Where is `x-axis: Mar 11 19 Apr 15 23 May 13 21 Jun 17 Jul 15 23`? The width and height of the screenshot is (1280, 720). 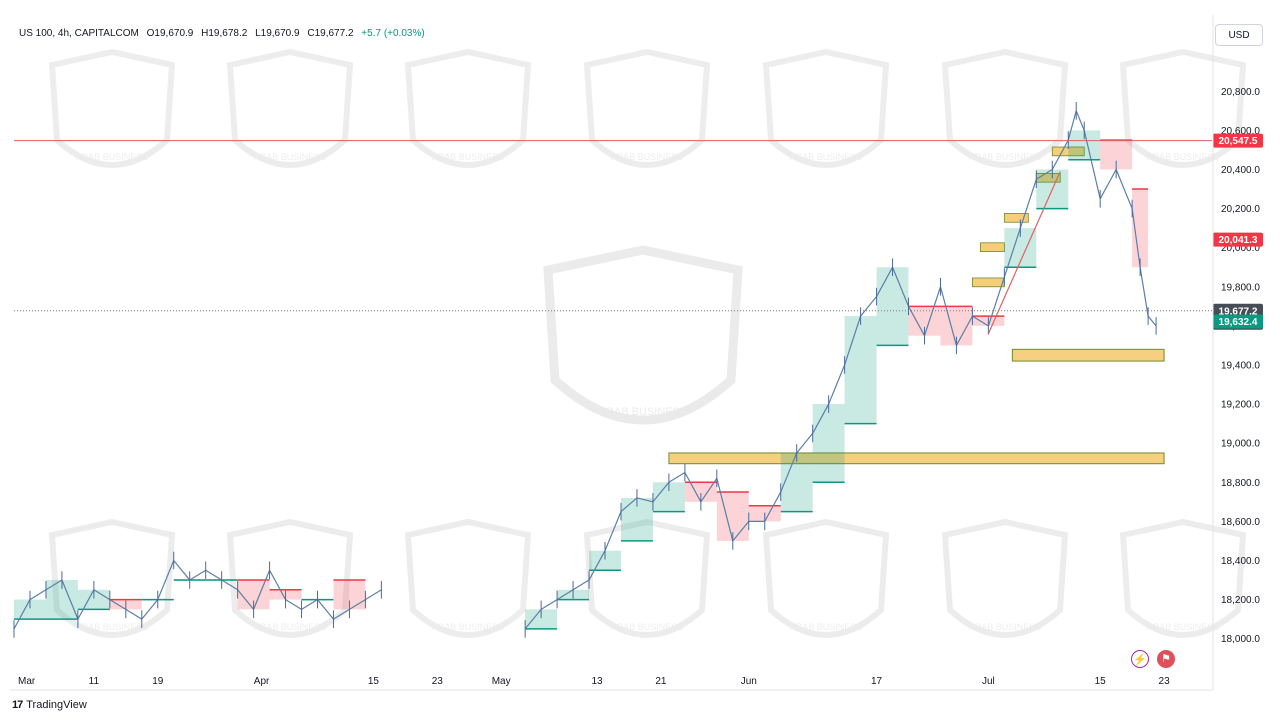 x-axis: Mar 11 19 Apr 15 23 May 13 21 Jun 17 Jul 15 23 is located at coordinates (594, 681).